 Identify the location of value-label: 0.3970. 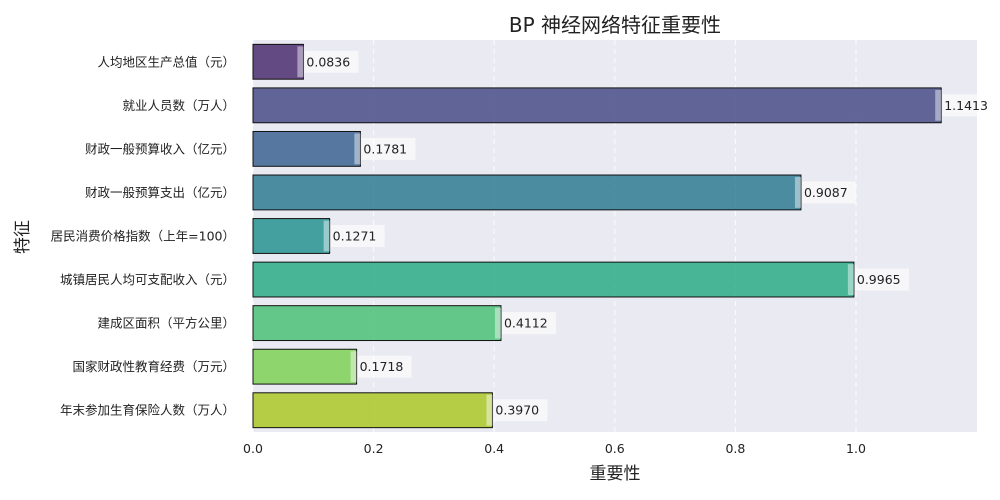
(517, 410).